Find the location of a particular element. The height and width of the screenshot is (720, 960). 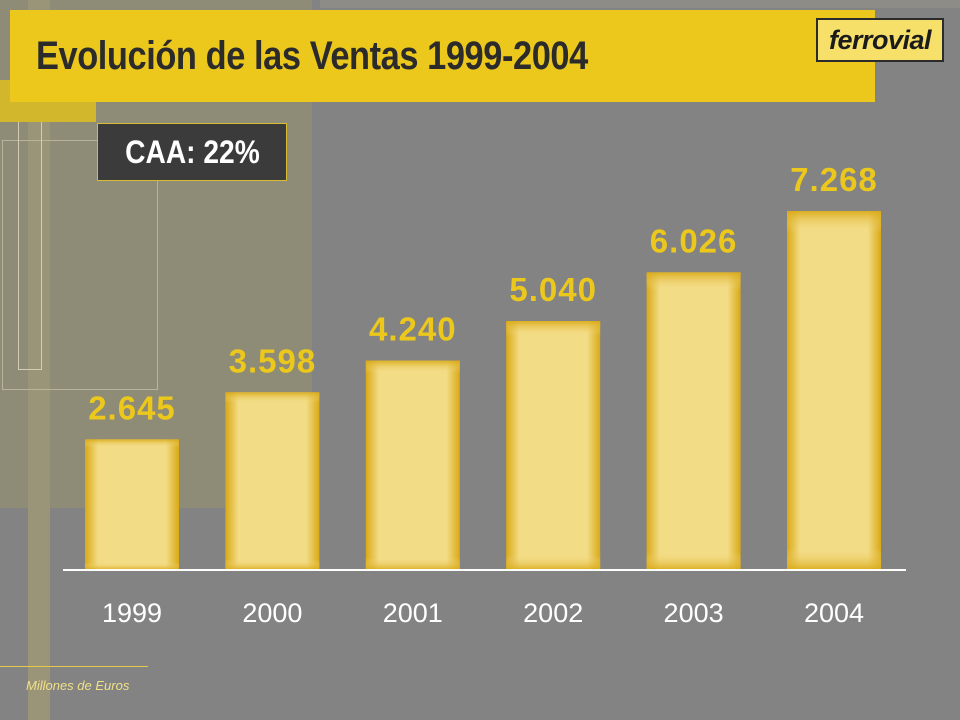

caa-badge: CAA: 22% is located at coordinates (192, 152).